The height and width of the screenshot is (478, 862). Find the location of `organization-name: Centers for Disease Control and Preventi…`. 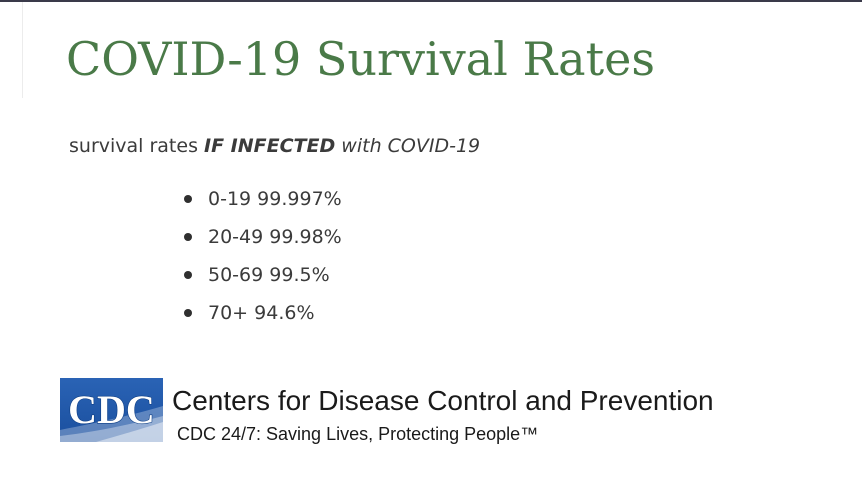

organization-name: Centers for Disease Control and Preventi… is located at coordinates (443, 400).